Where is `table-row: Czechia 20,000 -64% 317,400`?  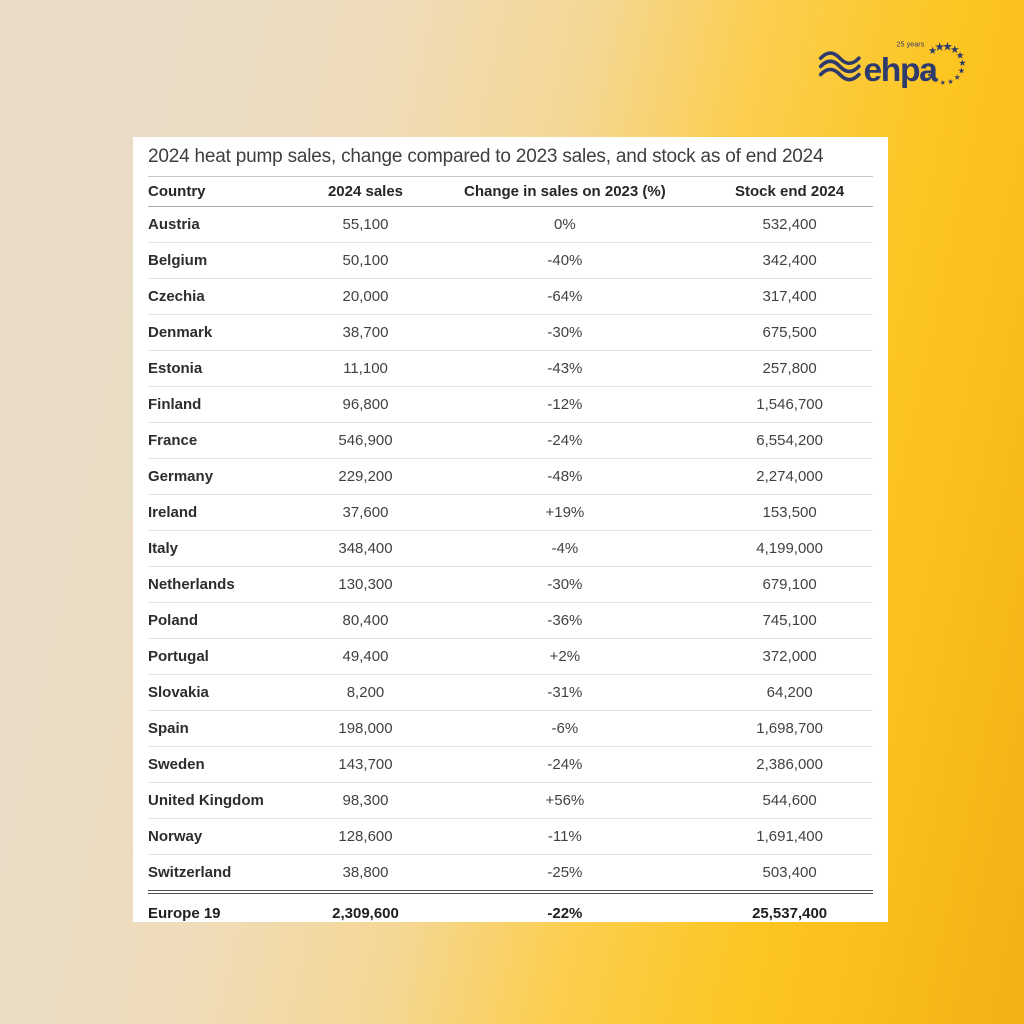
table-row: Czechia 20,000 -64% 317,400 is located at coordinates (510, 296).